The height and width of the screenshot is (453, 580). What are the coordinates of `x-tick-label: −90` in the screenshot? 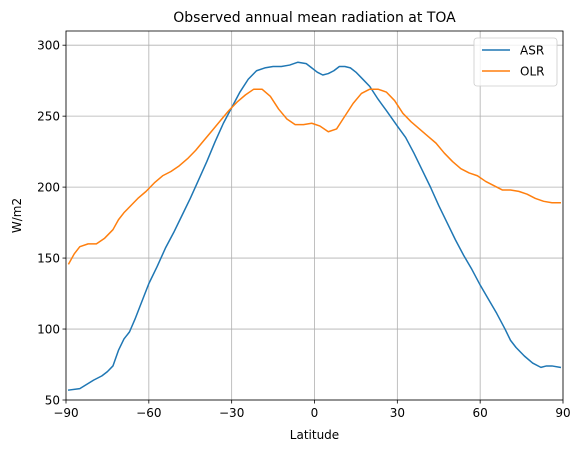 It's located at (65, 413).